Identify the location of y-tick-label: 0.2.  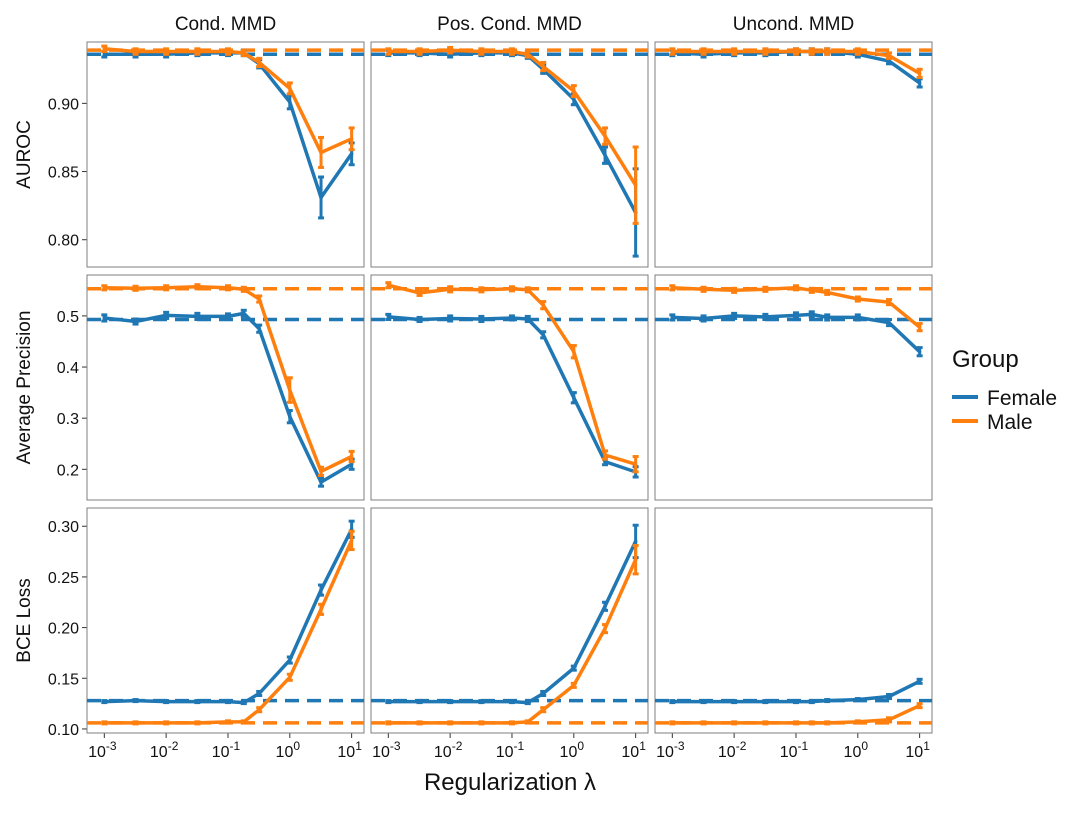
(68, 470).